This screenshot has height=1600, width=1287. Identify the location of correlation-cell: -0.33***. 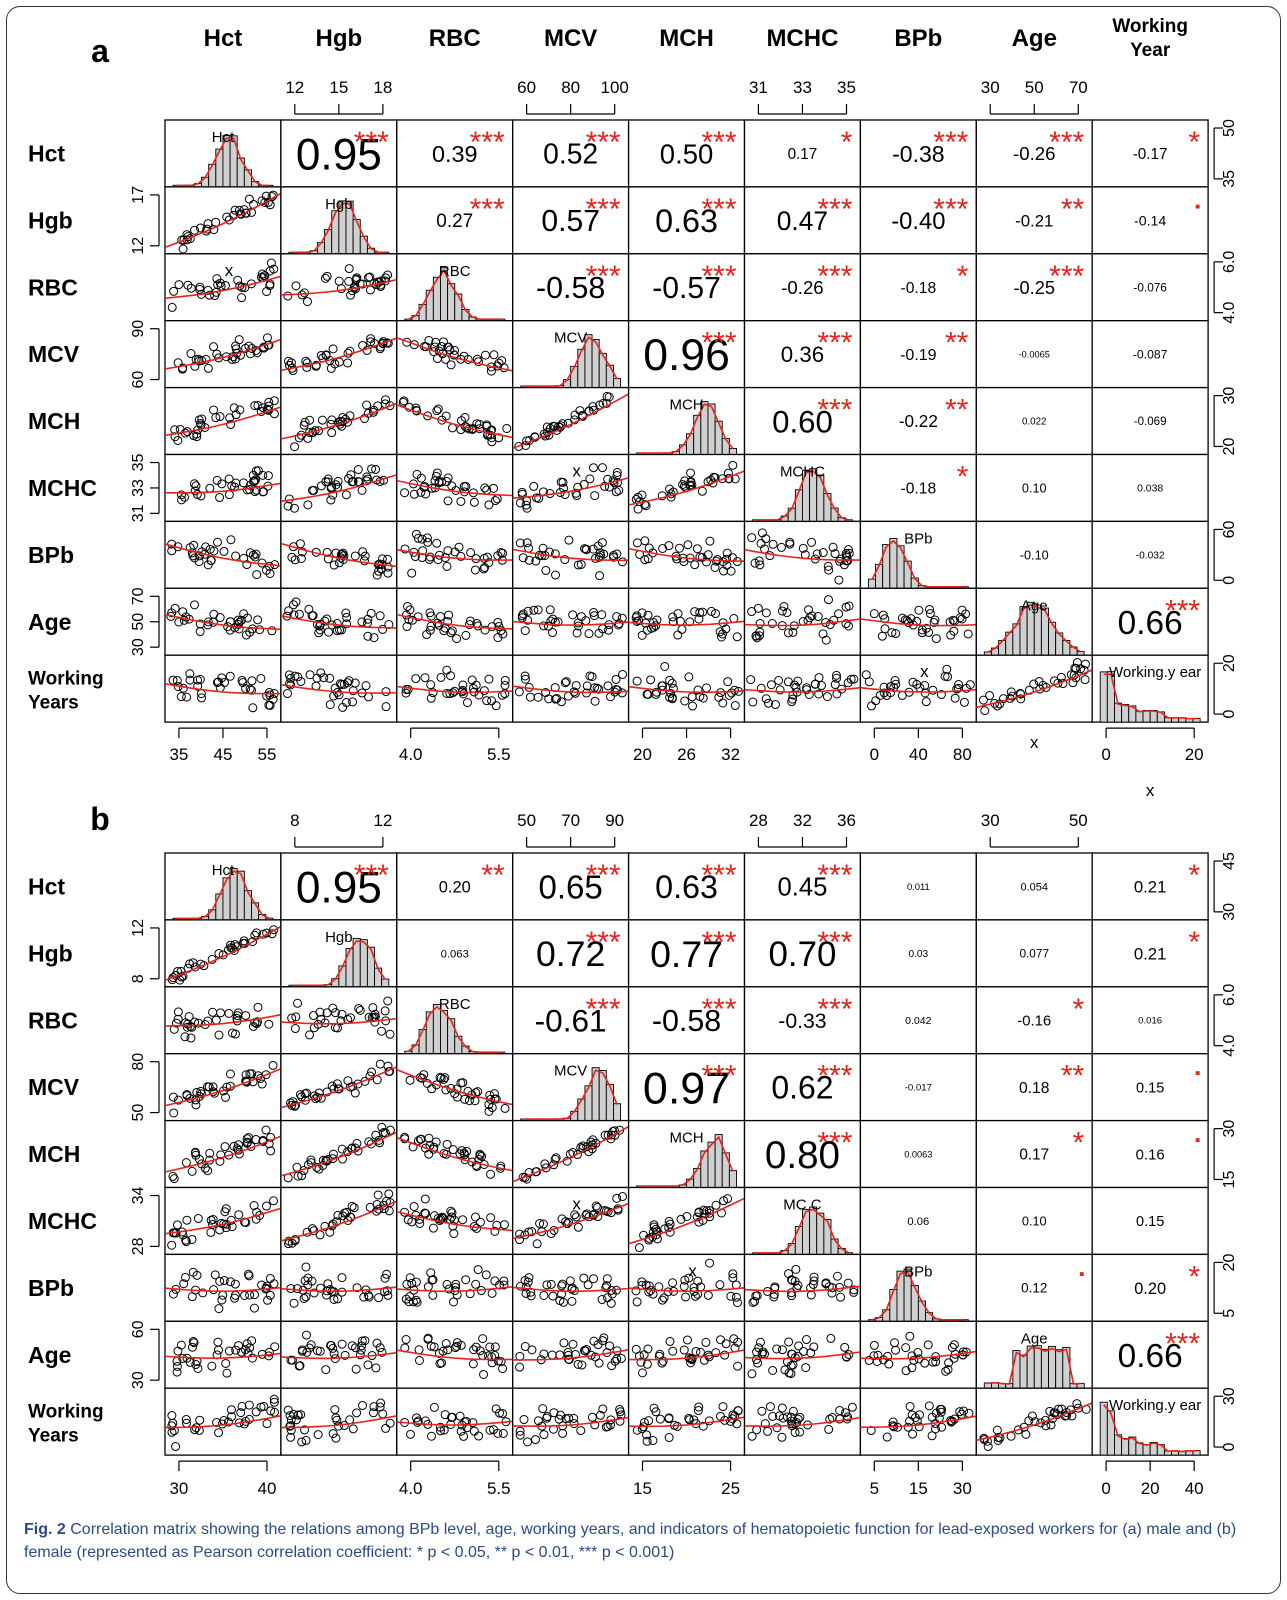
(802, 1020).